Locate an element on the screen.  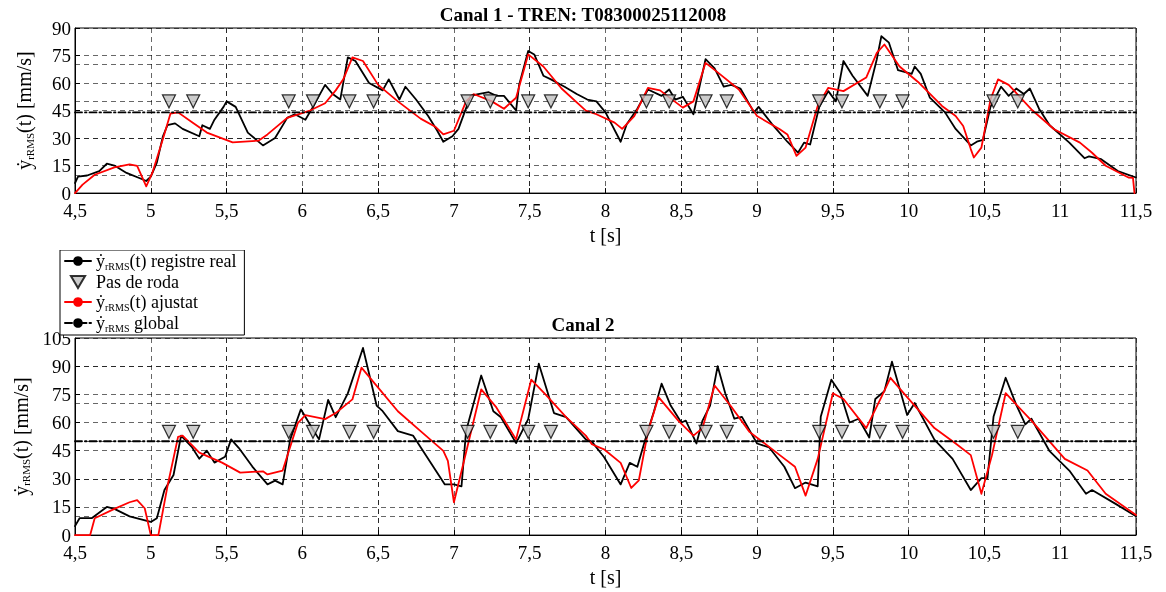
legend-label: Pas de roda is located at coordinates (137, 282).